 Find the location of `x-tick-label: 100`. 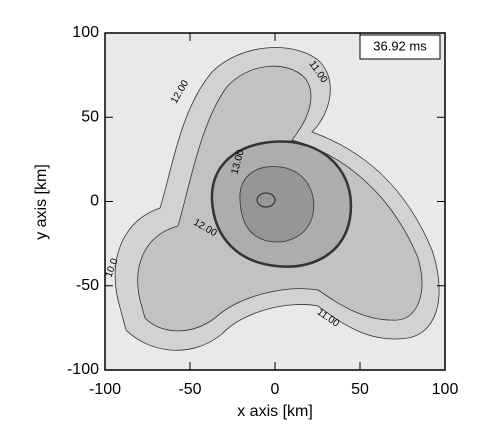

x-tick-label: 100 is located at coordinates (445, 389).